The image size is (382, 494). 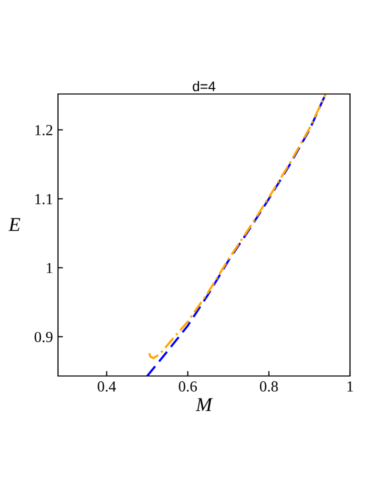 I want to click on chart-title: d=4, so click(x=204, y=86).